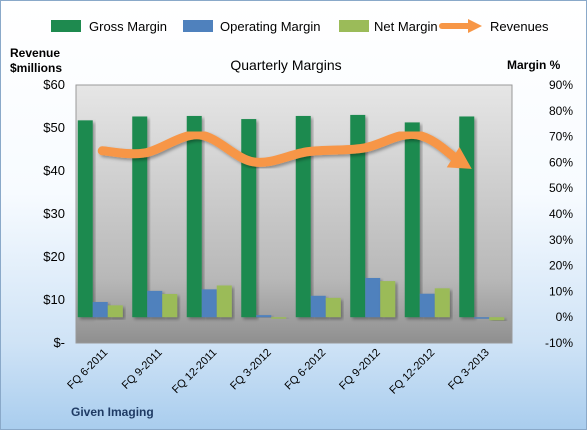 The width and height of the screenshot is (587, 431). What do you see at coordinates (54, 299) in the screenshot?
I see `left-tick-label: $10` at bounding box center [54, 299].